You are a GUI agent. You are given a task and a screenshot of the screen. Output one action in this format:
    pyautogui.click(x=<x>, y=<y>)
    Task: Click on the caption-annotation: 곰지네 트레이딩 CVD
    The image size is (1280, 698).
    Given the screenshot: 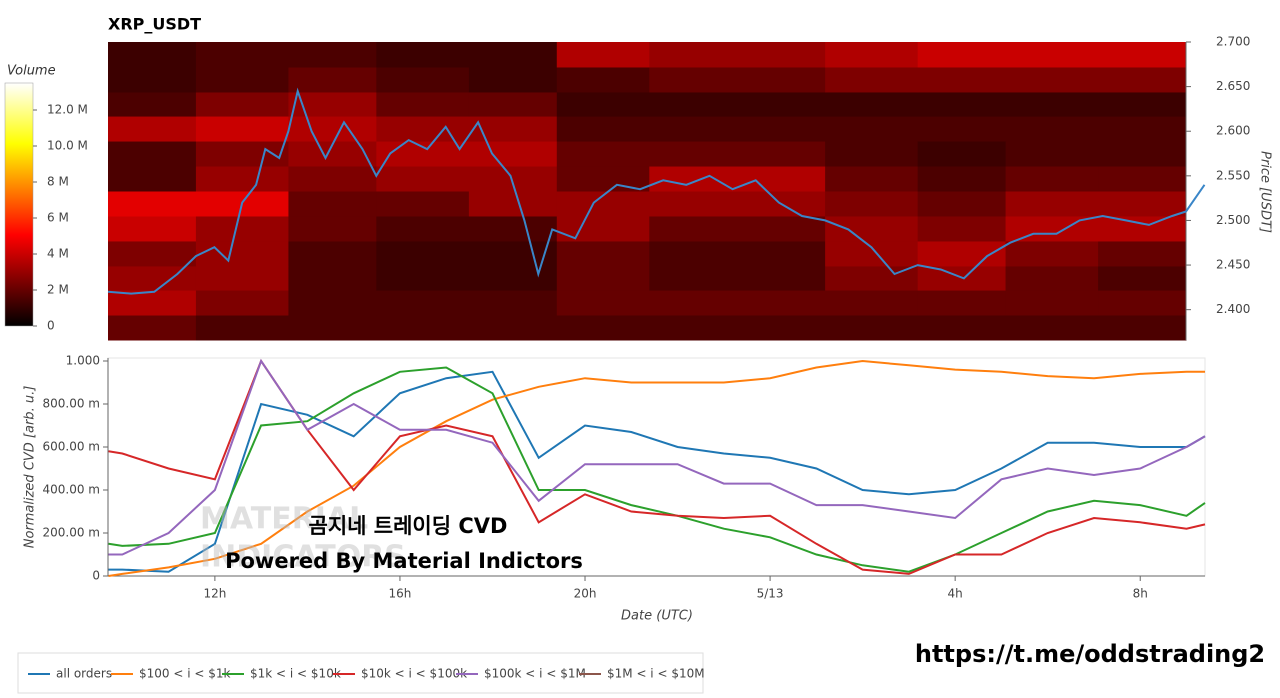 What is the action you would take?
    pyautogui.click(x=408, y=526)
    